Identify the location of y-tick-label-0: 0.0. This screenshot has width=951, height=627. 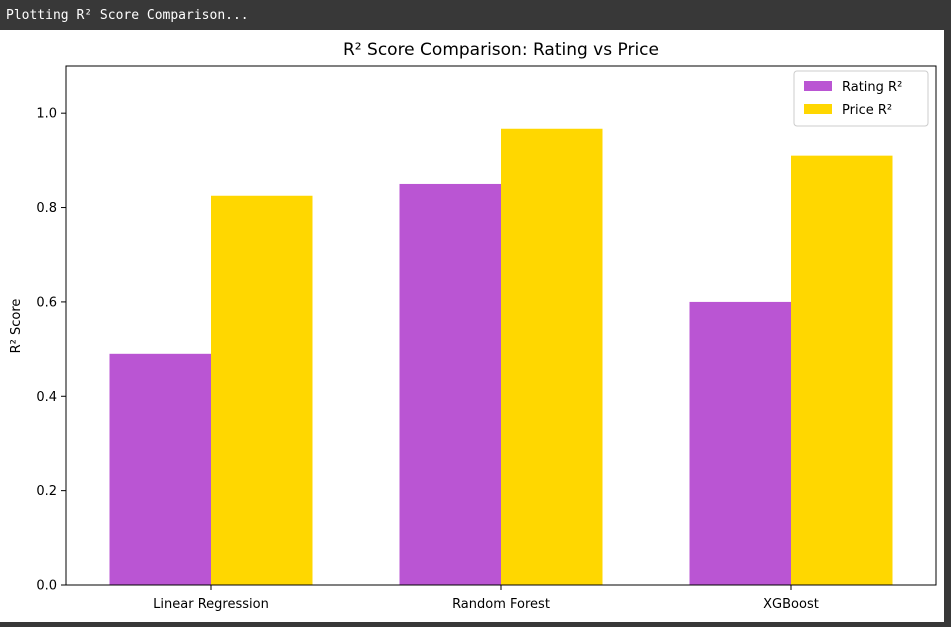
(46, 586).